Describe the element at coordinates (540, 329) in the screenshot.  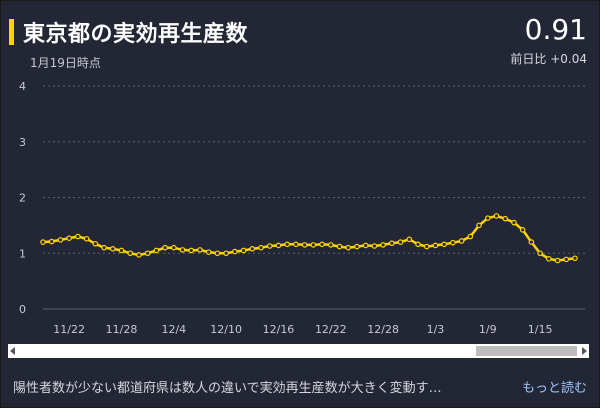
I see `x-tick-label: 1/15` at that location.